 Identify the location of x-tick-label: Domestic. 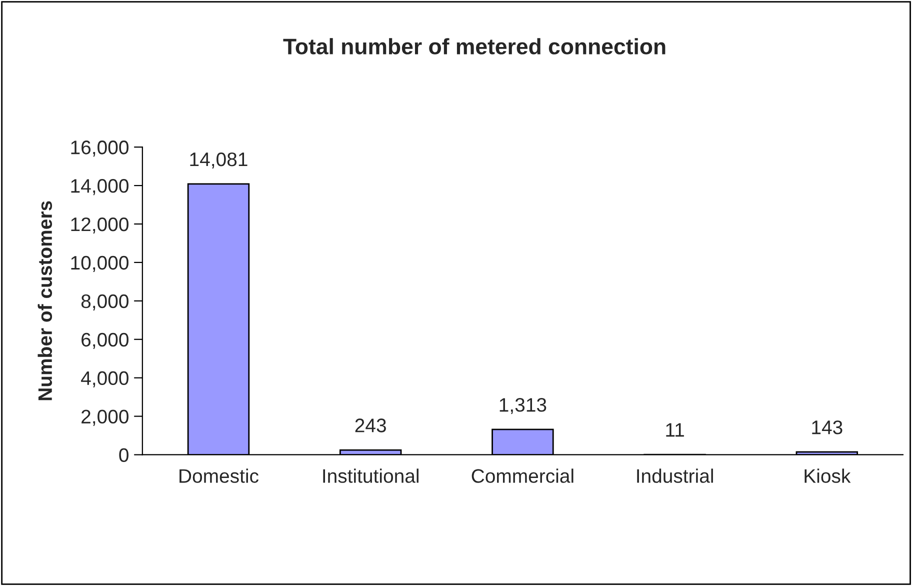
(219, 475).